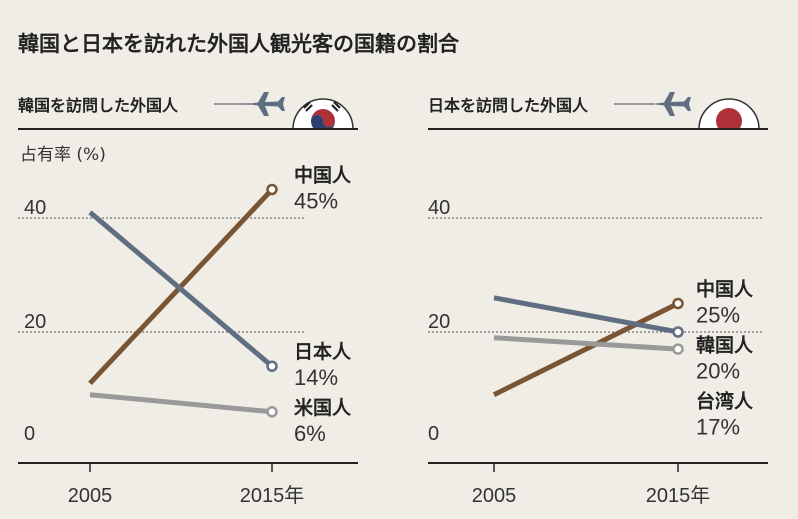  I want to click on y-axis-unit-label: 占有率 (%), so click(63, 155).